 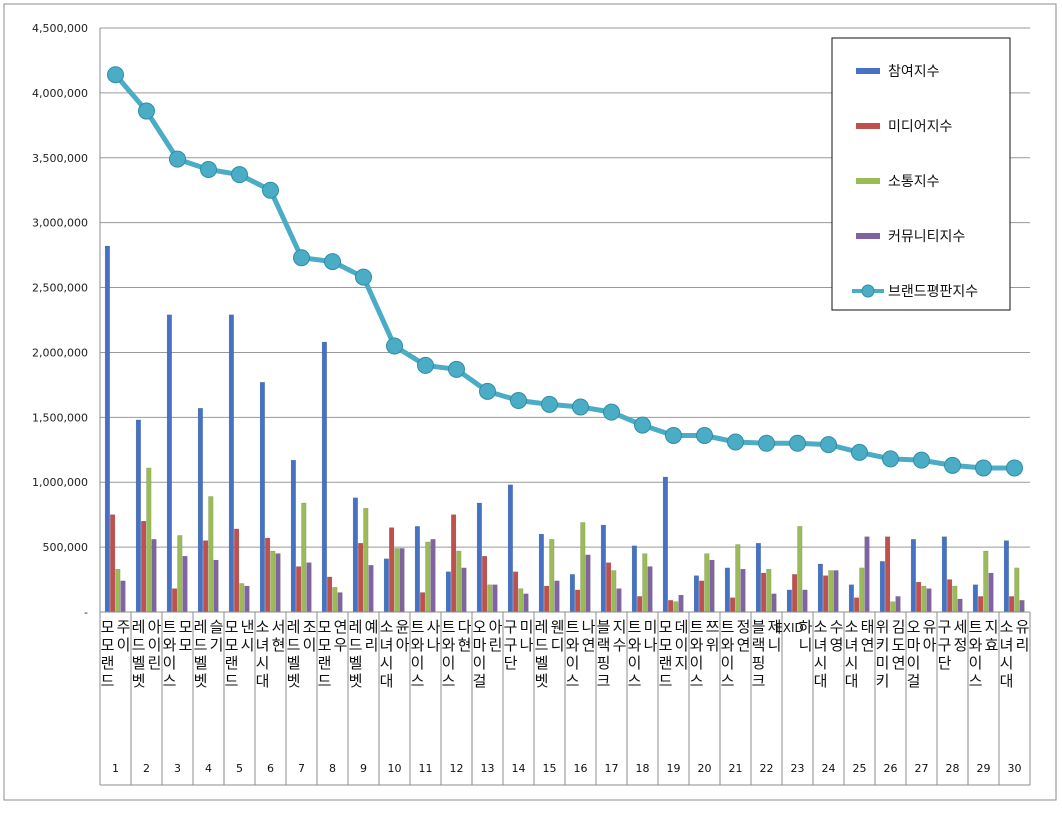 What do you see at coordinates (961, 627) in the screenshot?
I see `category-label-char: 세` at bounding box center [961, 627].